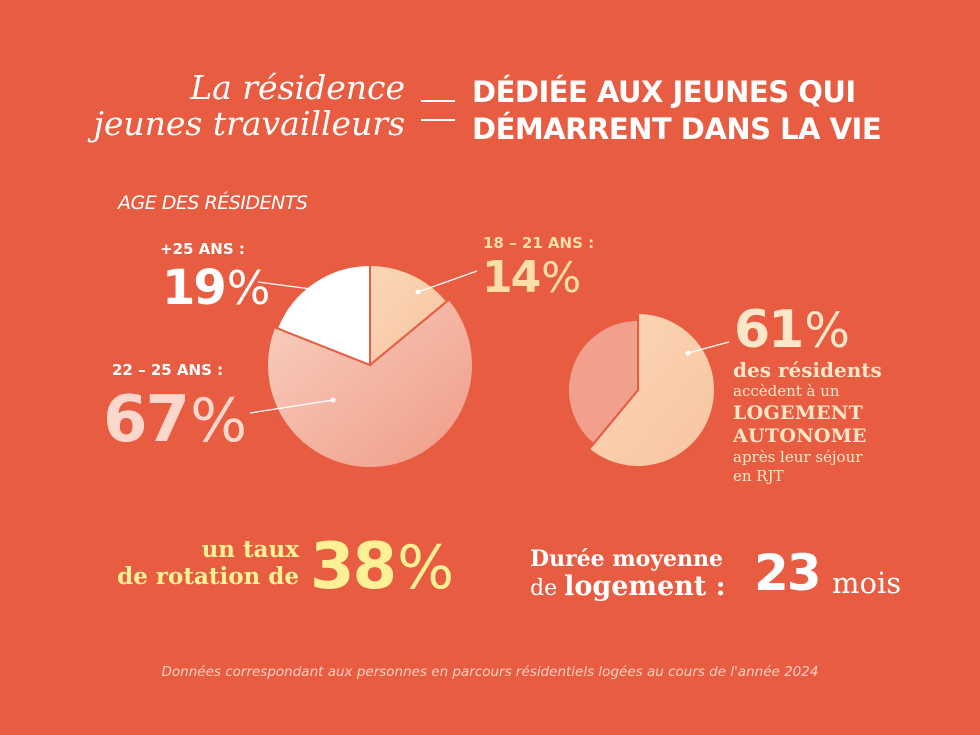 The width and height of the screenshot is (980, 735). I want to click on title-divider-top, so click(438, 101).